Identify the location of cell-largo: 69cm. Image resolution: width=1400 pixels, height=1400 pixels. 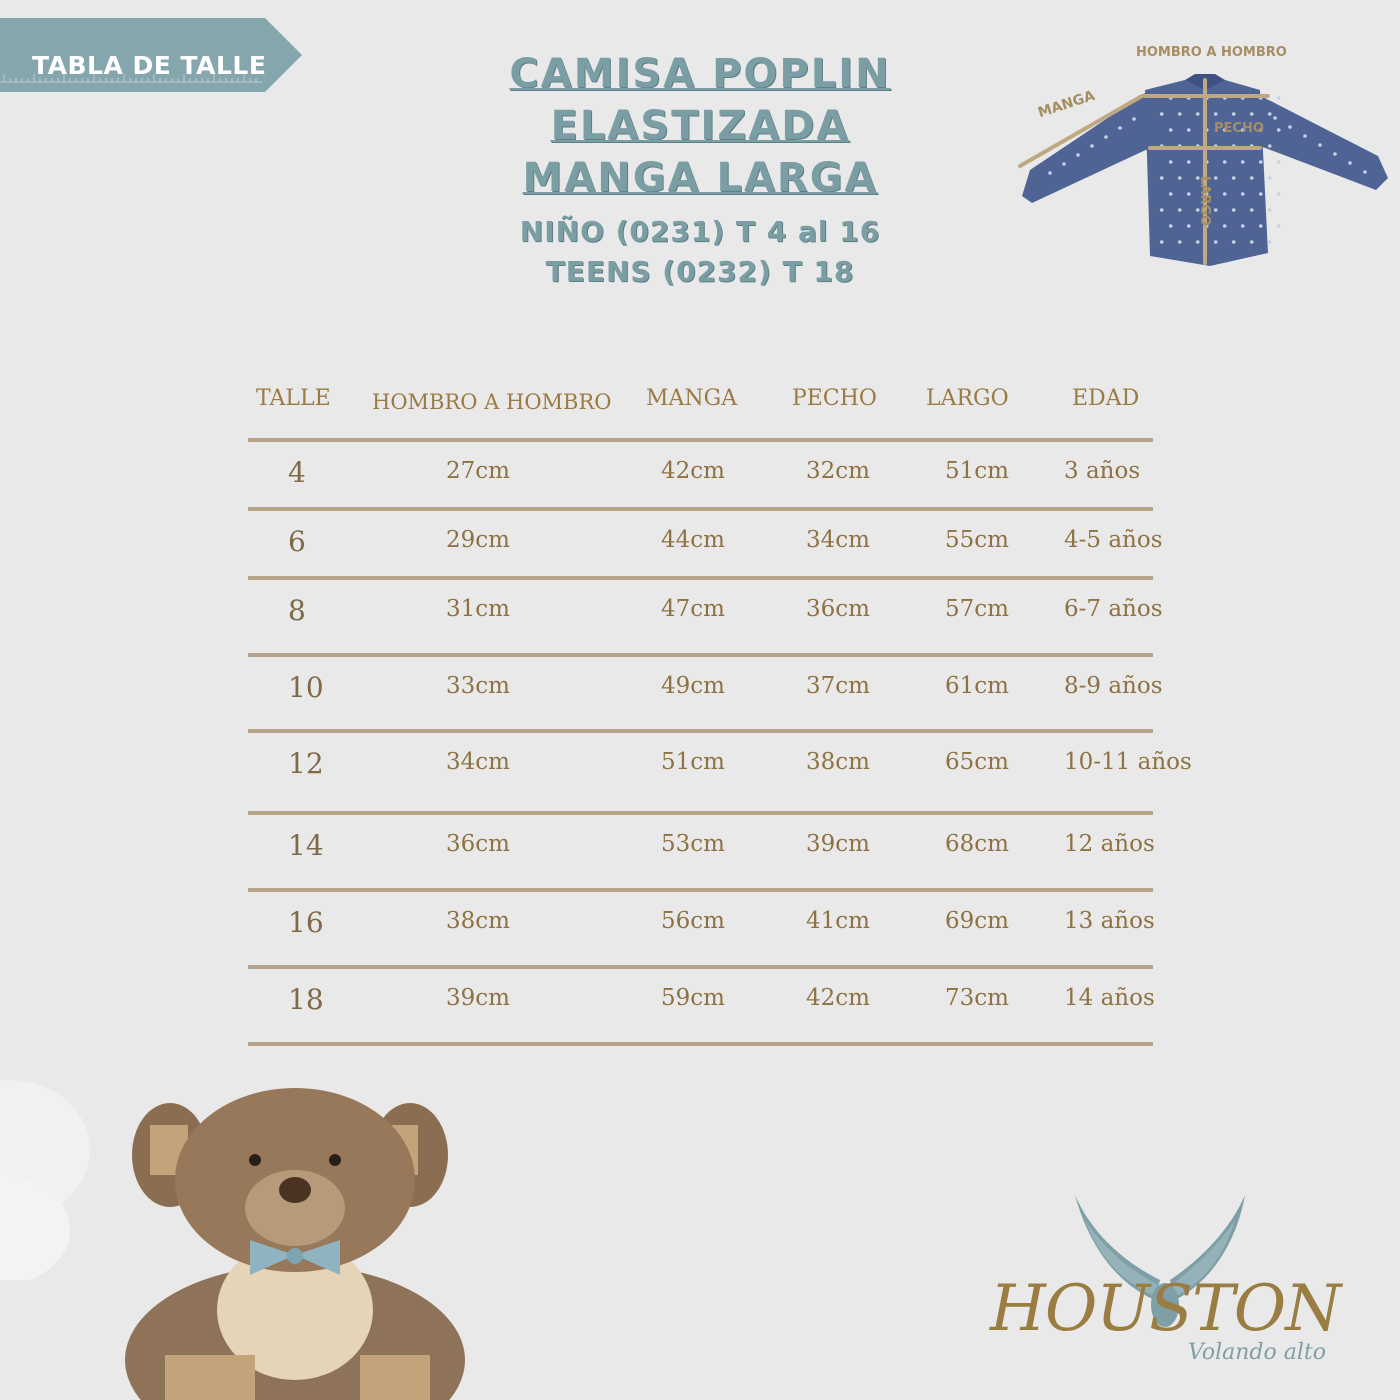
(977, 921).